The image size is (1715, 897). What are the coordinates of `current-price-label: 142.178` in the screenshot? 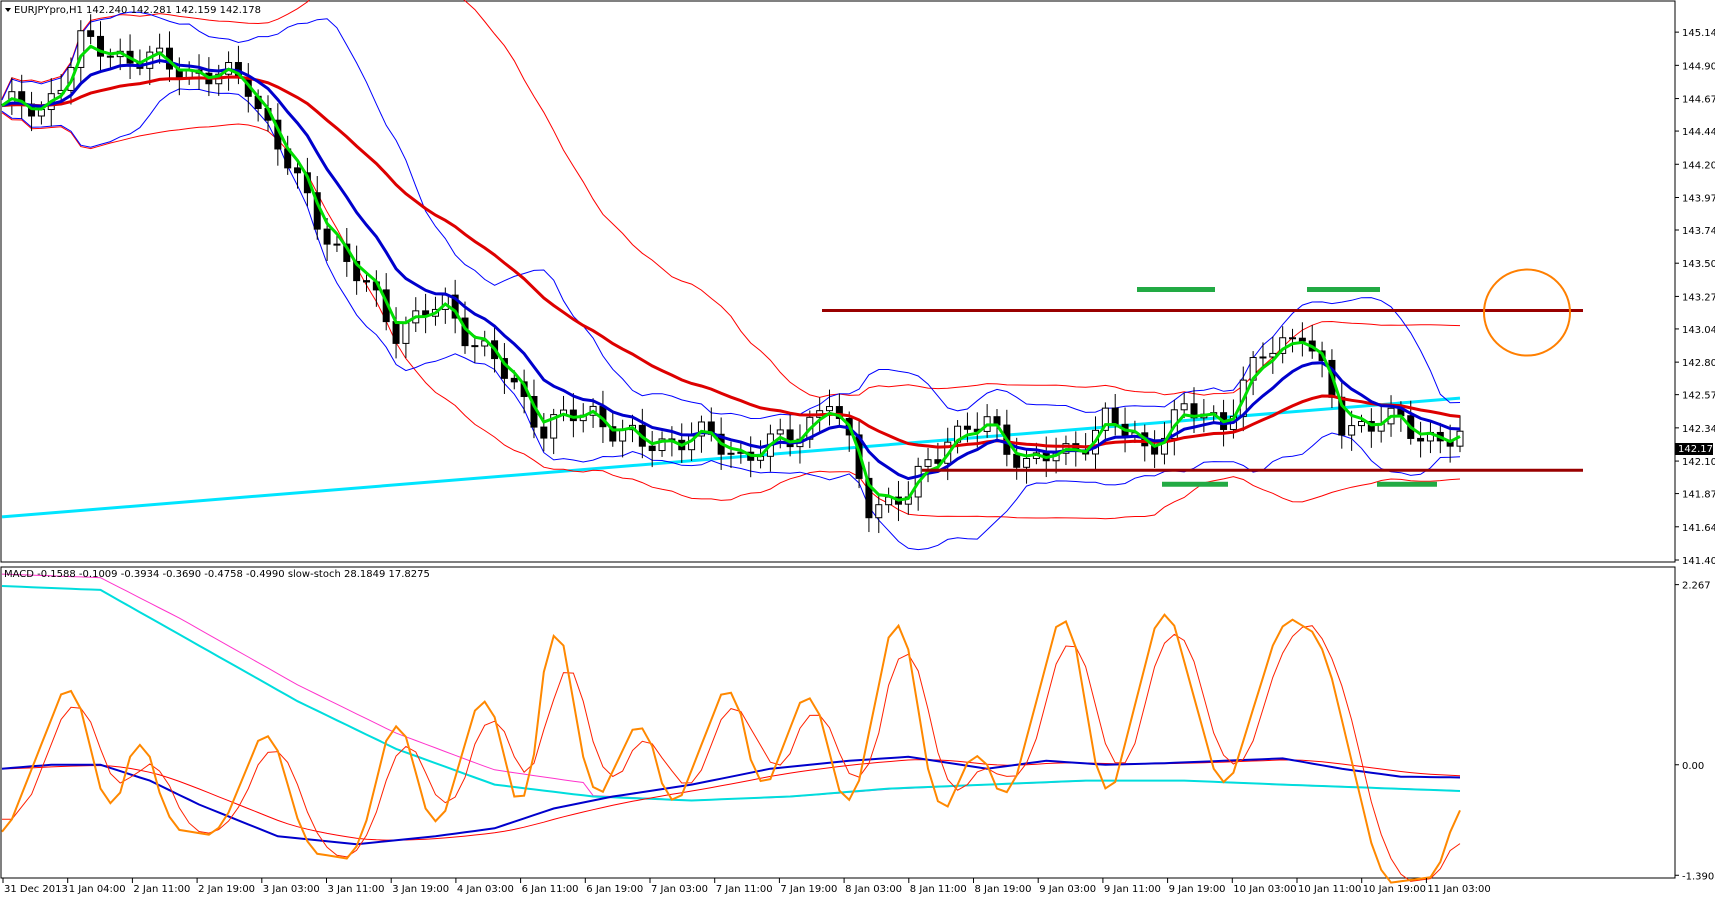 It's located at (1696, 449).